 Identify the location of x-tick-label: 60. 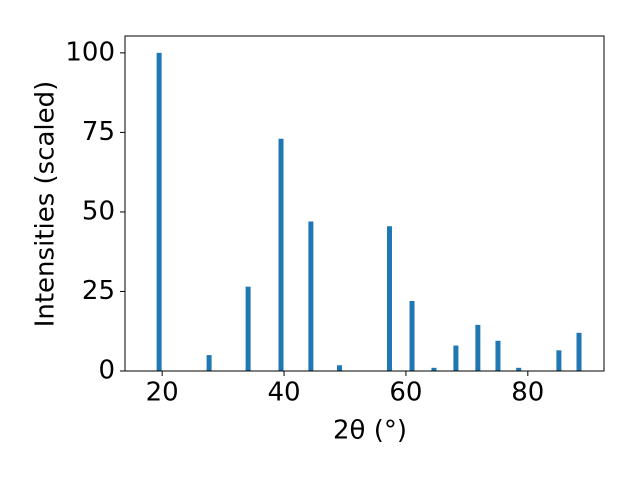
(405, 393).